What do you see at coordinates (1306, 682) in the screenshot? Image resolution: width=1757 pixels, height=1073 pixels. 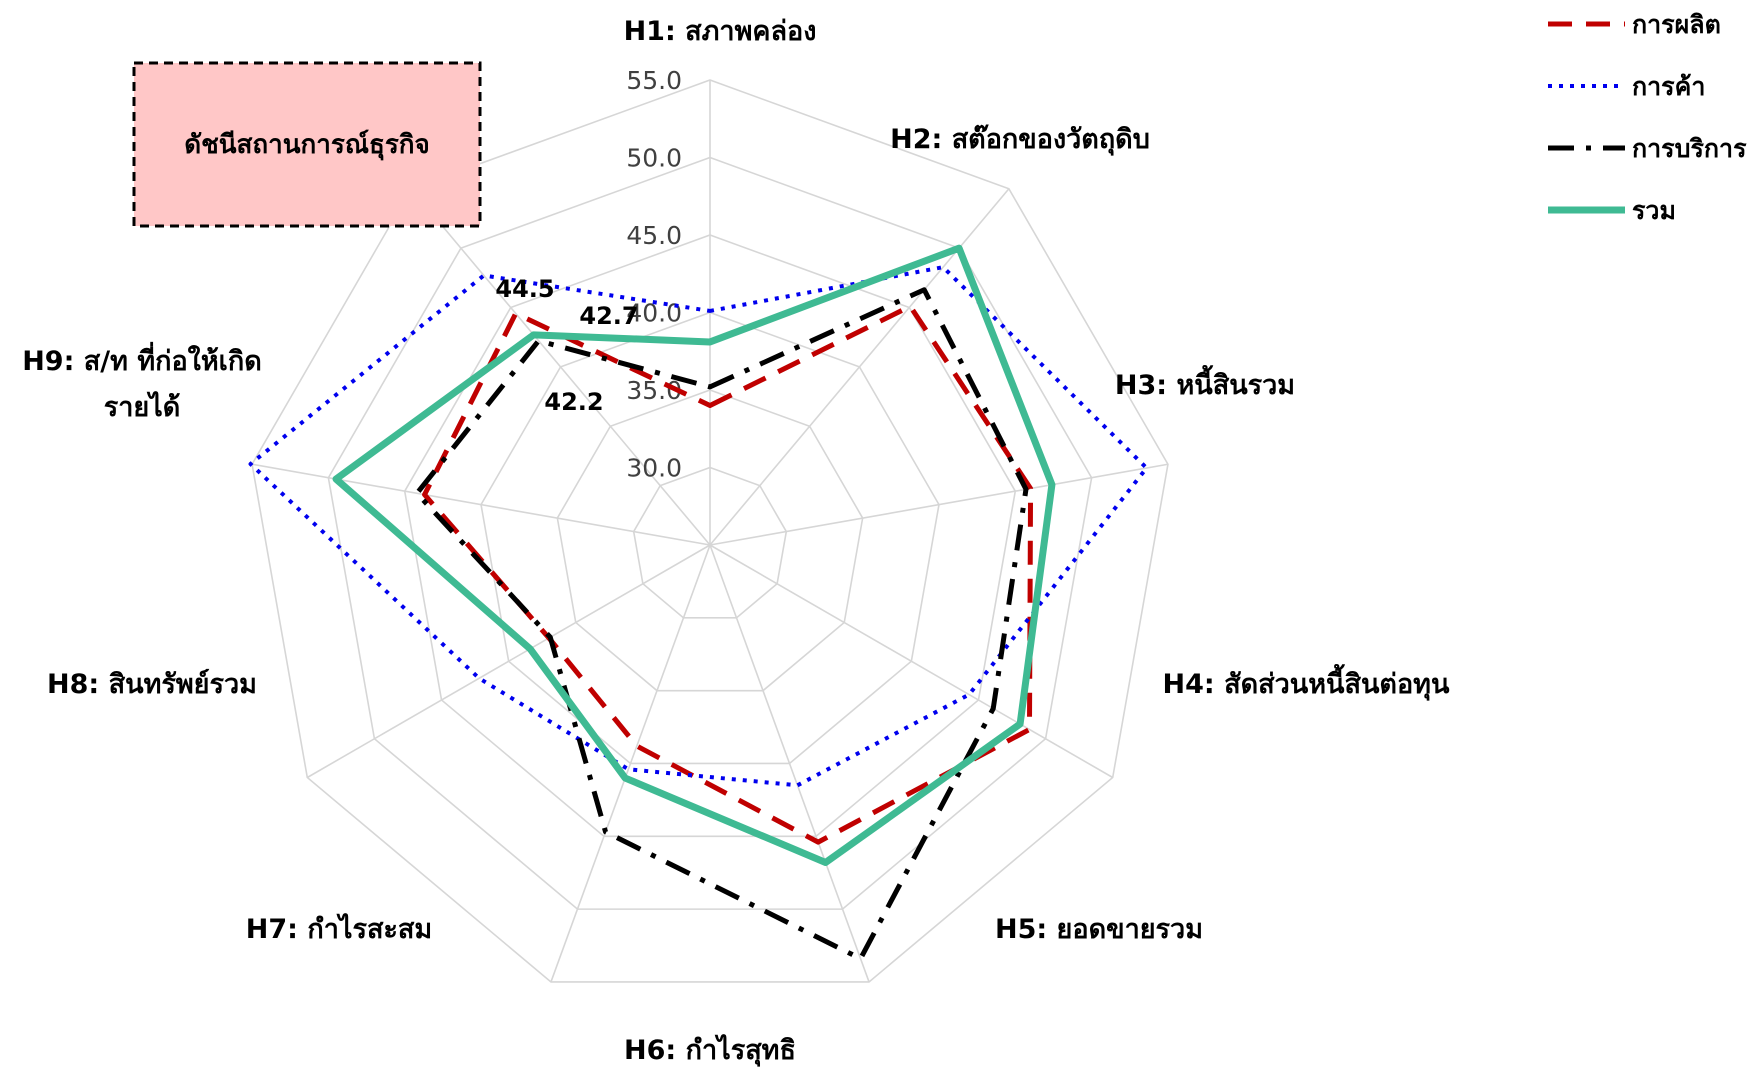 I see `axis-label: H4: สัดส่วนหนี้สินต่อทุน` at bounding box center [1306, 682].